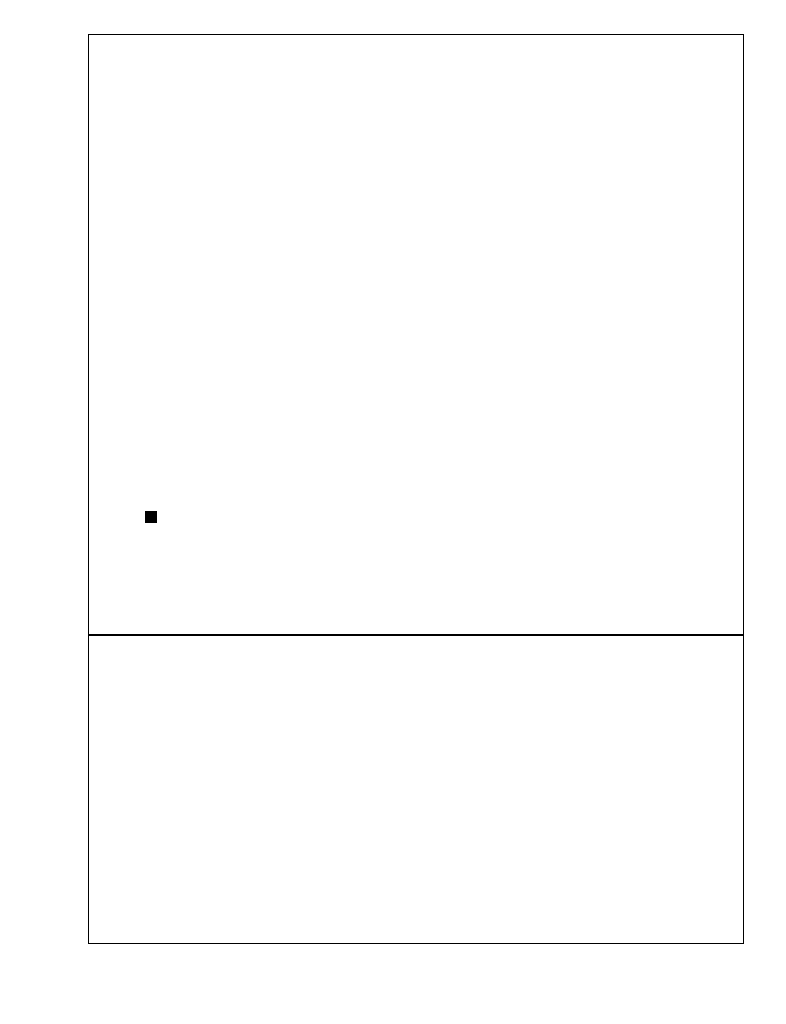 This screenshot has height=1024, width=786. Describe the element at coordinates (164, 517) in the screenshot. I see `legend` at that location.